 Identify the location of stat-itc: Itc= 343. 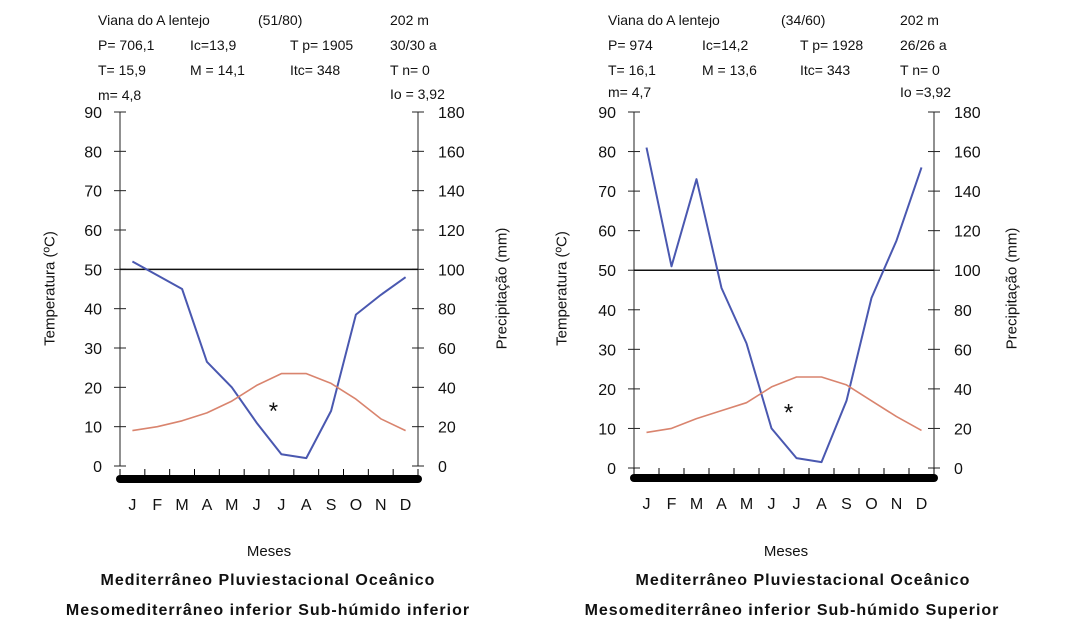
(825, 70).